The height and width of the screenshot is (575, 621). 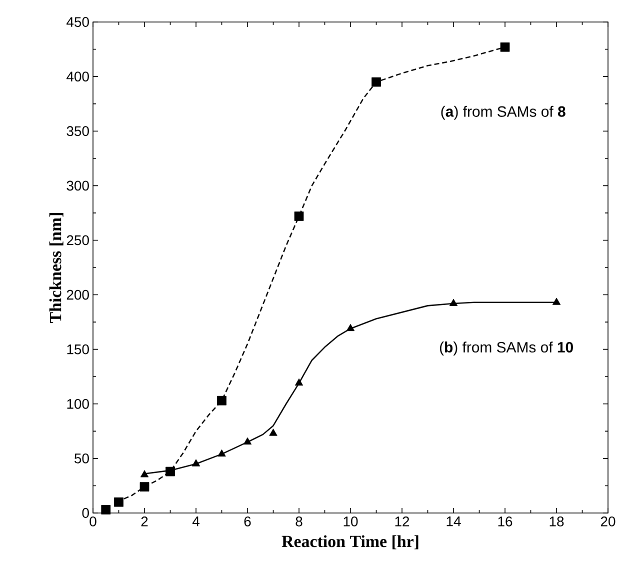 I want to click on x-tick-label: 16, so click(x=505, y=521).